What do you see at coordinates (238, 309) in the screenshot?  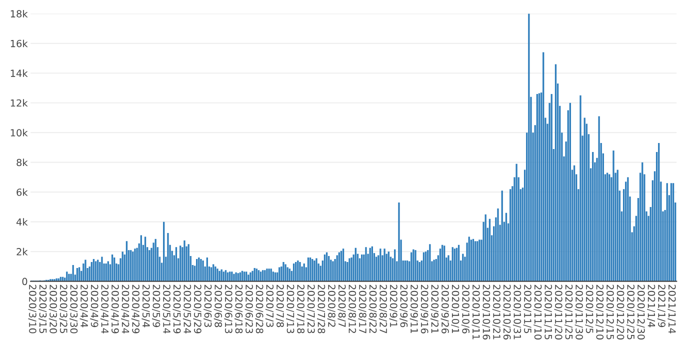 I see `x-tick-label: 2020/6/18` at bounding box center [238, 309].